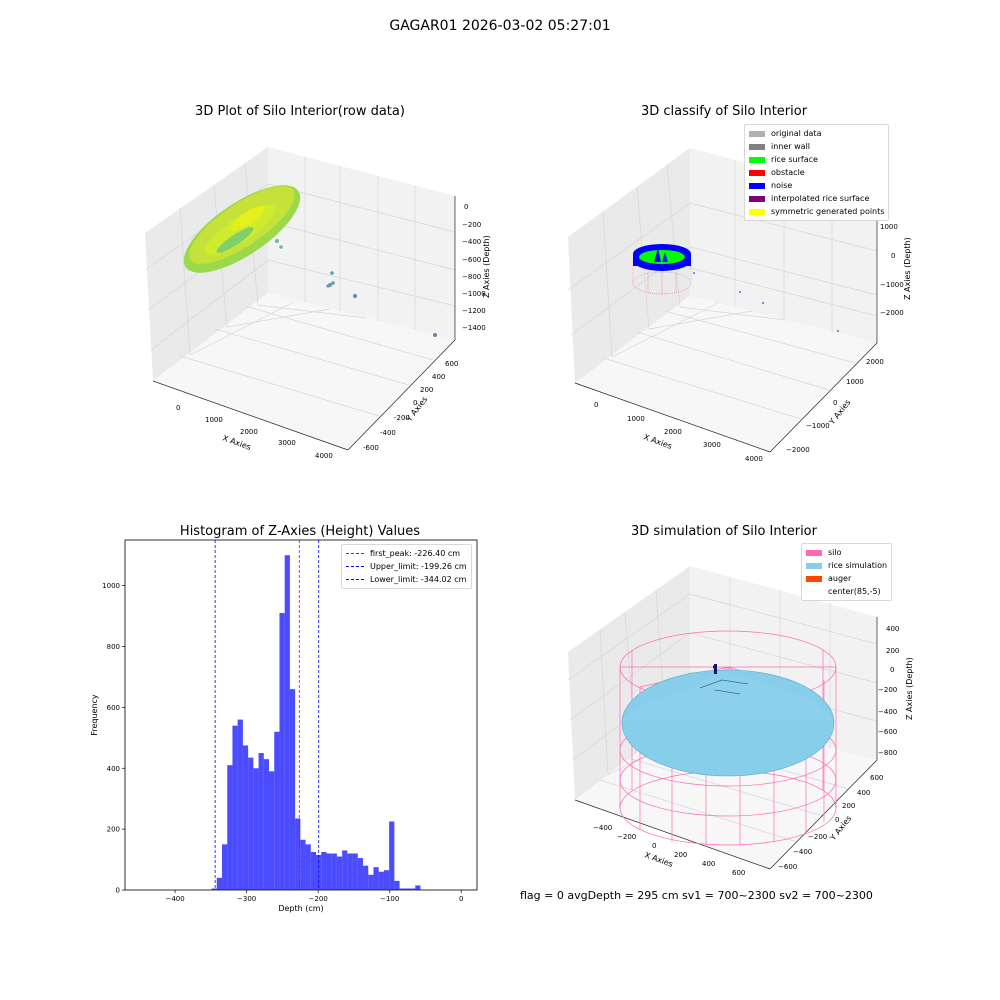 The image size is (1000, 1000). What do you see at coordinates (214, 420) in the screenshot?
I see `raw-xtick: 1000` at bounding box center [214, 420].